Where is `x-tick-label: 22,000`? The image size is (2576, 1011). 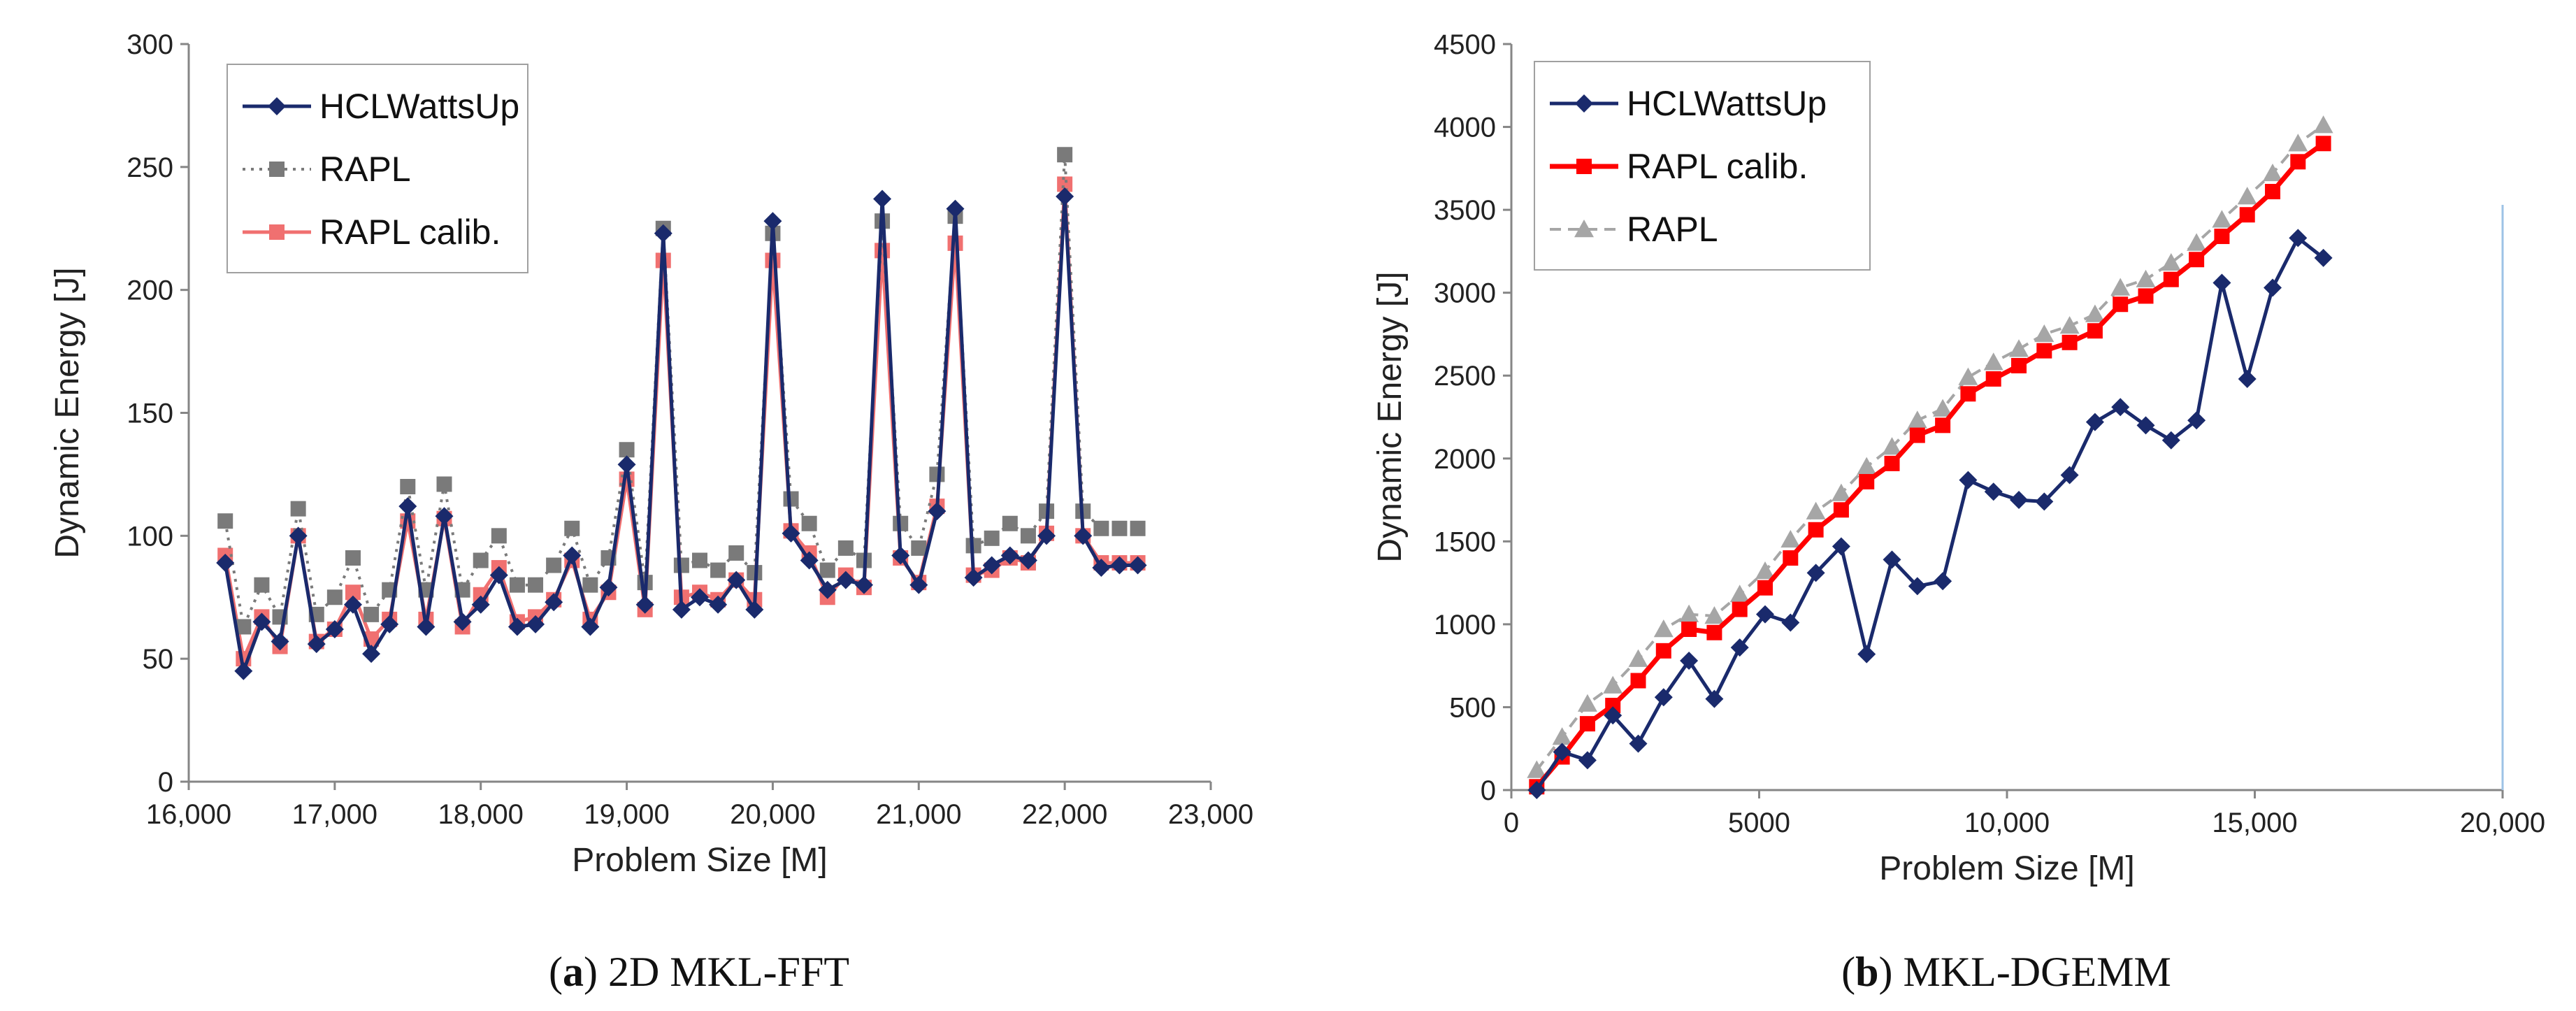
x-tick-label: 22,000 is located at coordinates (1064, 814).